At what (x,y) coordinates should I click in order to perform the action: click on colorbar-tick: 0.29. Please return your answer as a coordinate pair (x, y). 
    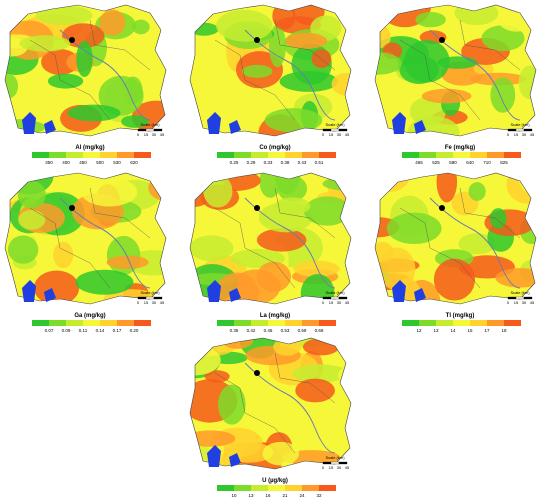
    Looking at the image, I should click on (251, 162).